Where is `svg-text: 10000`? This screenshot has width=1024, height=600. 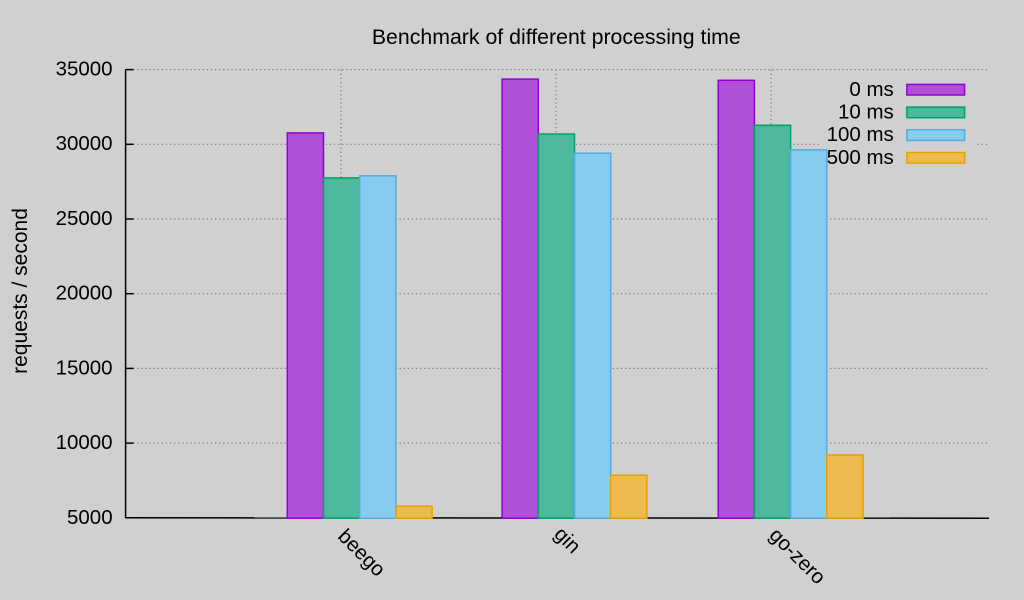
svg-text: 10000 is located at coordinates (84, 442).